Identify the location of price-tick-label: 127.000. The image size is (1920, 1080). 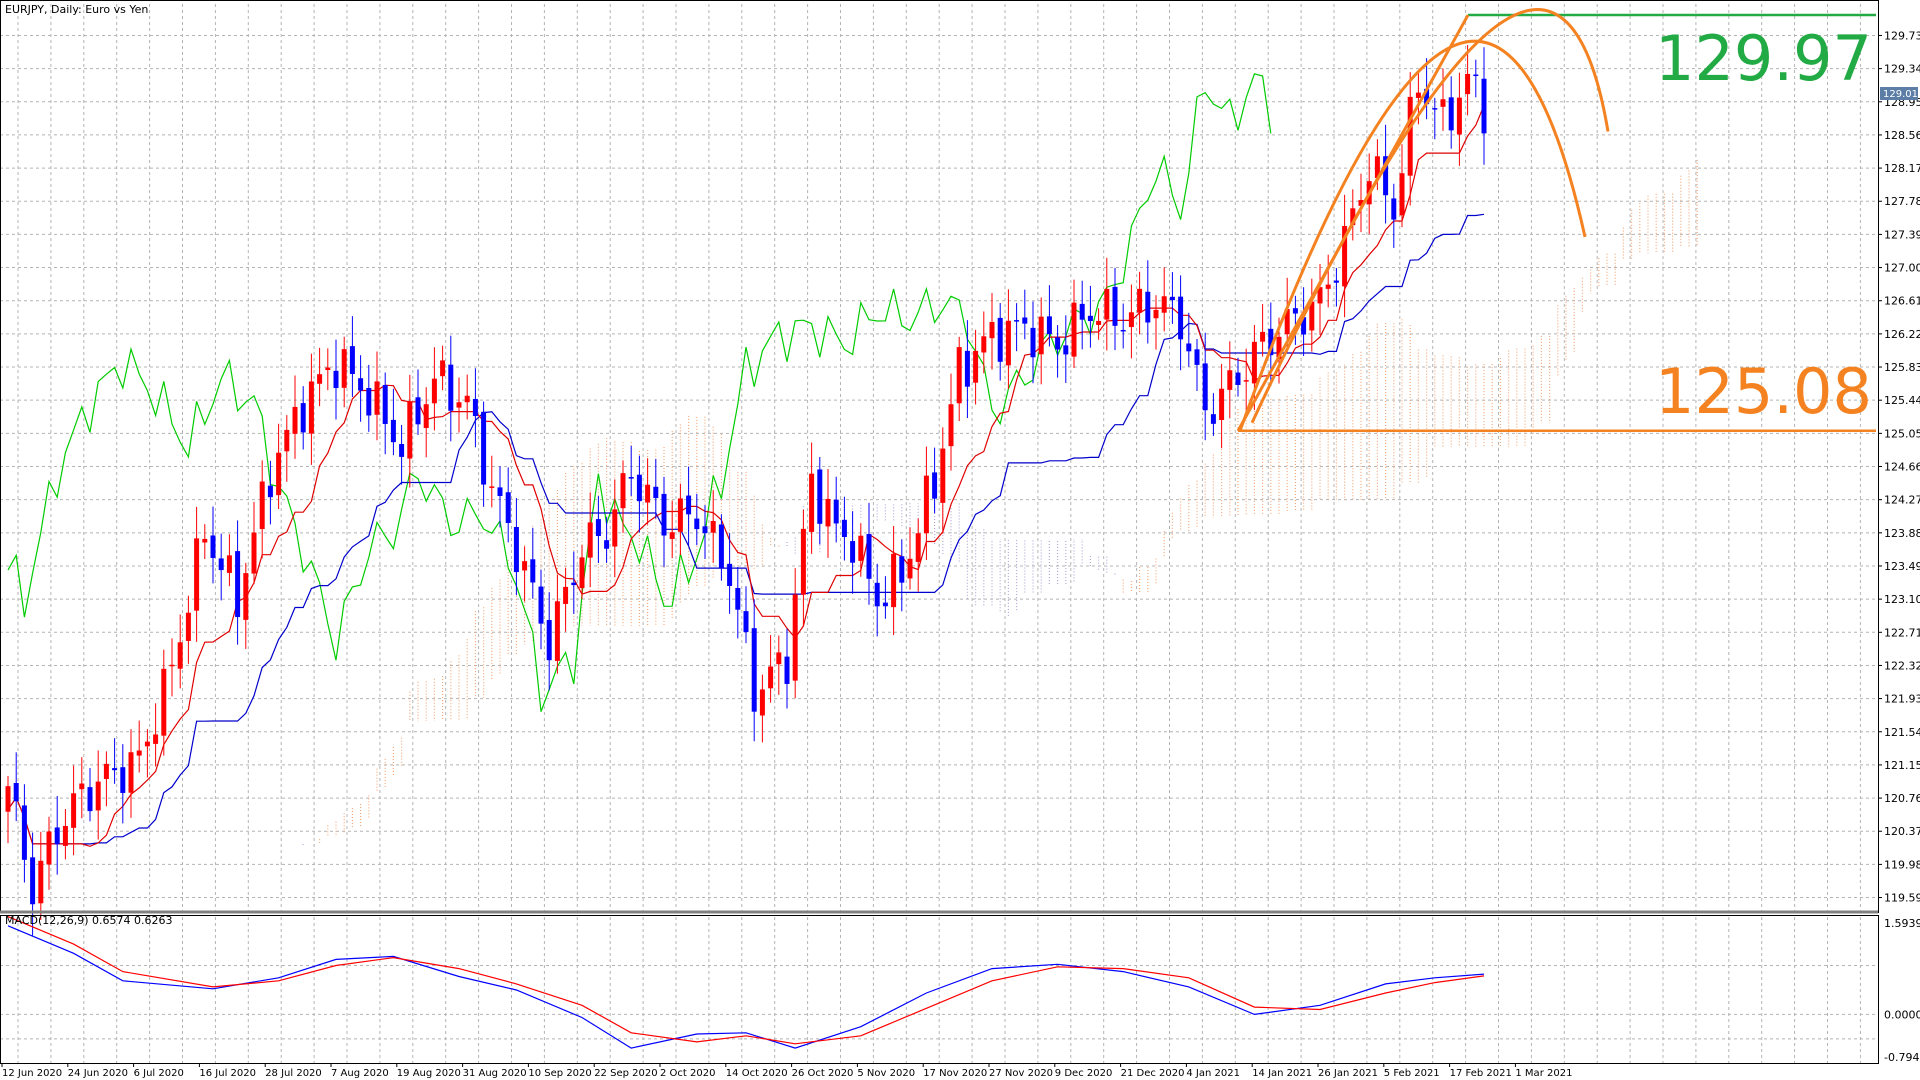
(1902, 268).